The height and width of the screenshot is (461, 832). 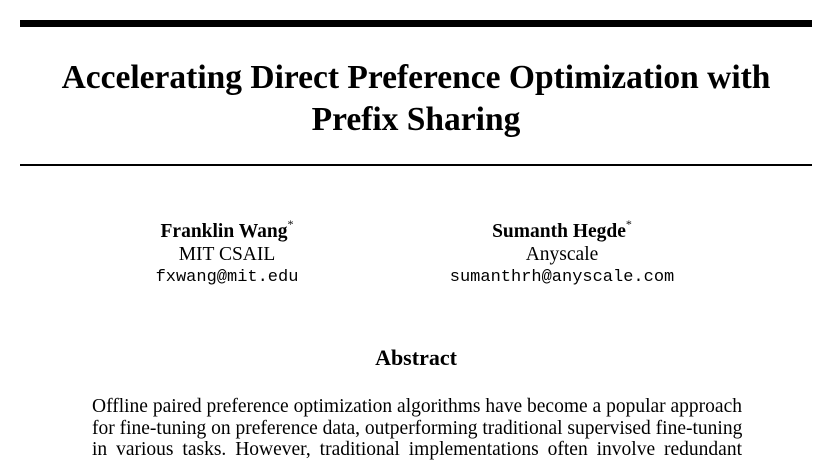 I want to click on author-email: sumanthrh@anyscale.com, so click(x=562, y=277).